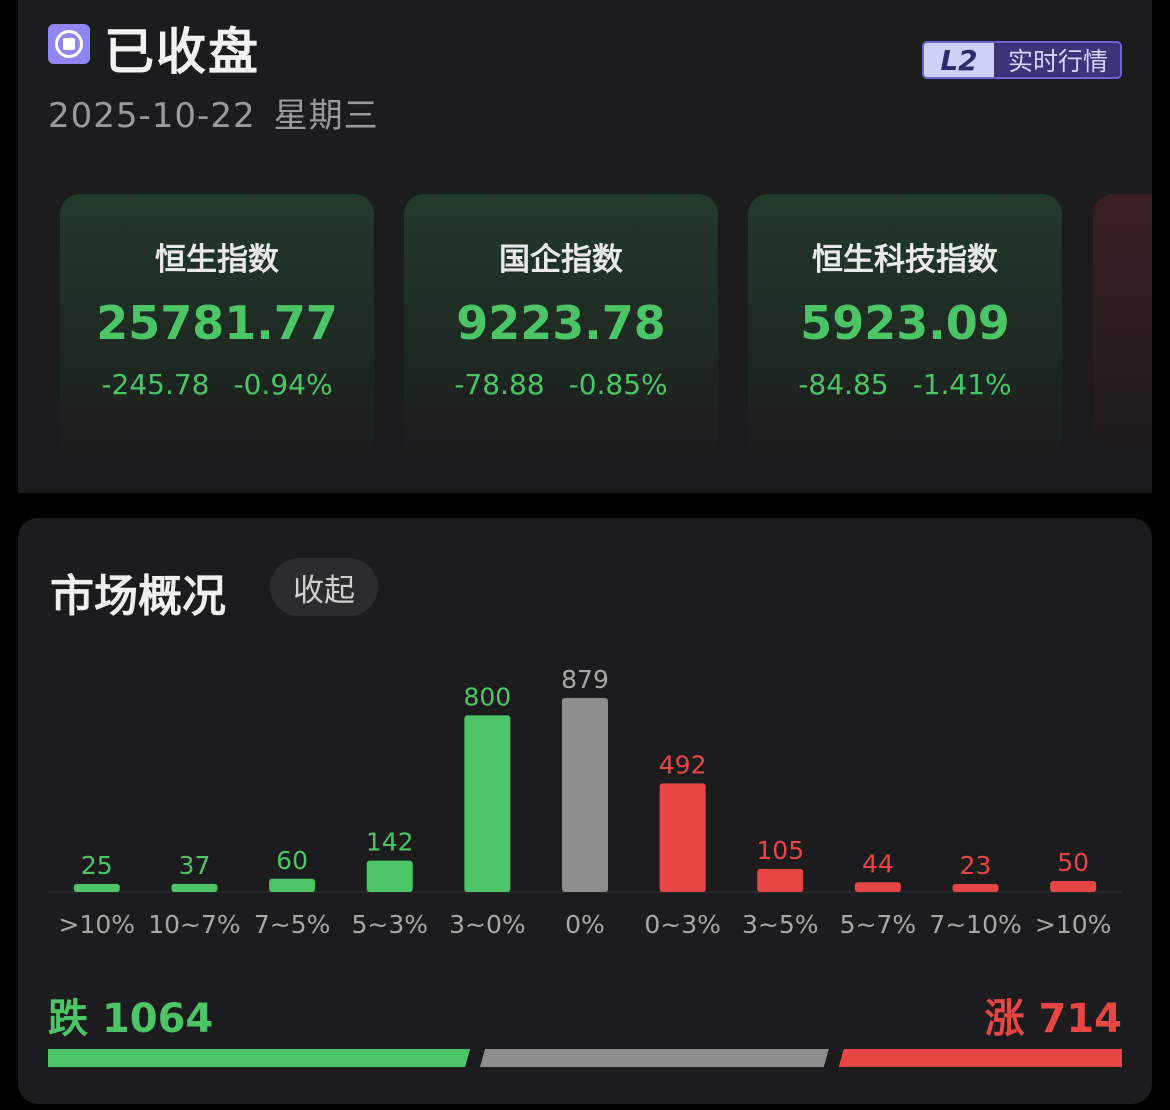 This screenshot has height=1110, width=1170. Describe the element at coordinates (194, 924) in the screenshot. I see `chart-category-label: 10~7%` at that location.